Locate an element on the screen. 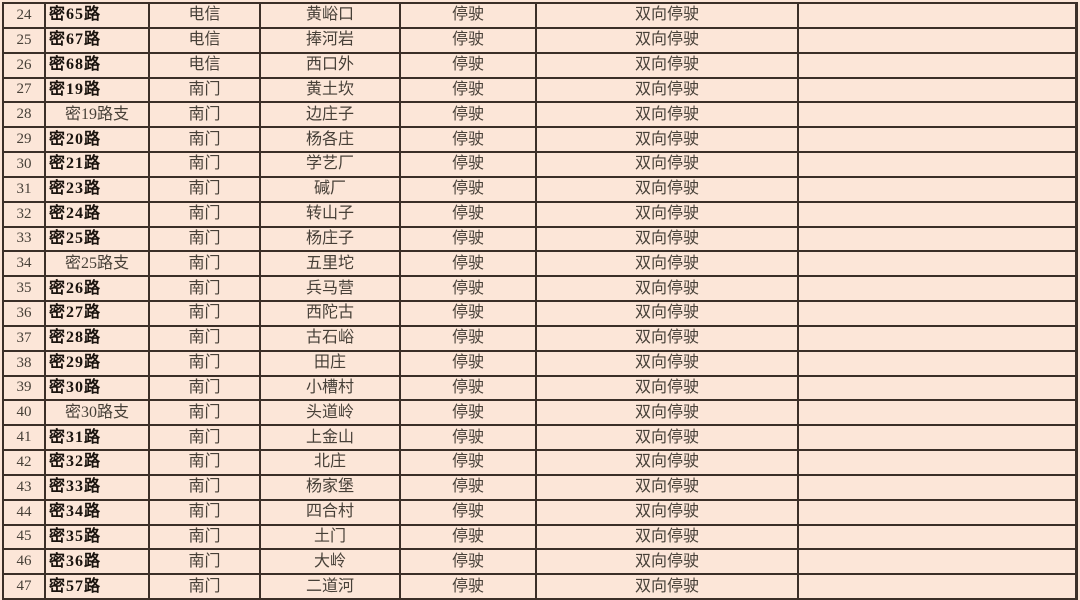 The image size is (1080, 600). table-row: 38 密29路 南门 田庄 停驶 双向停驶 is located at coordinates (539, 364).